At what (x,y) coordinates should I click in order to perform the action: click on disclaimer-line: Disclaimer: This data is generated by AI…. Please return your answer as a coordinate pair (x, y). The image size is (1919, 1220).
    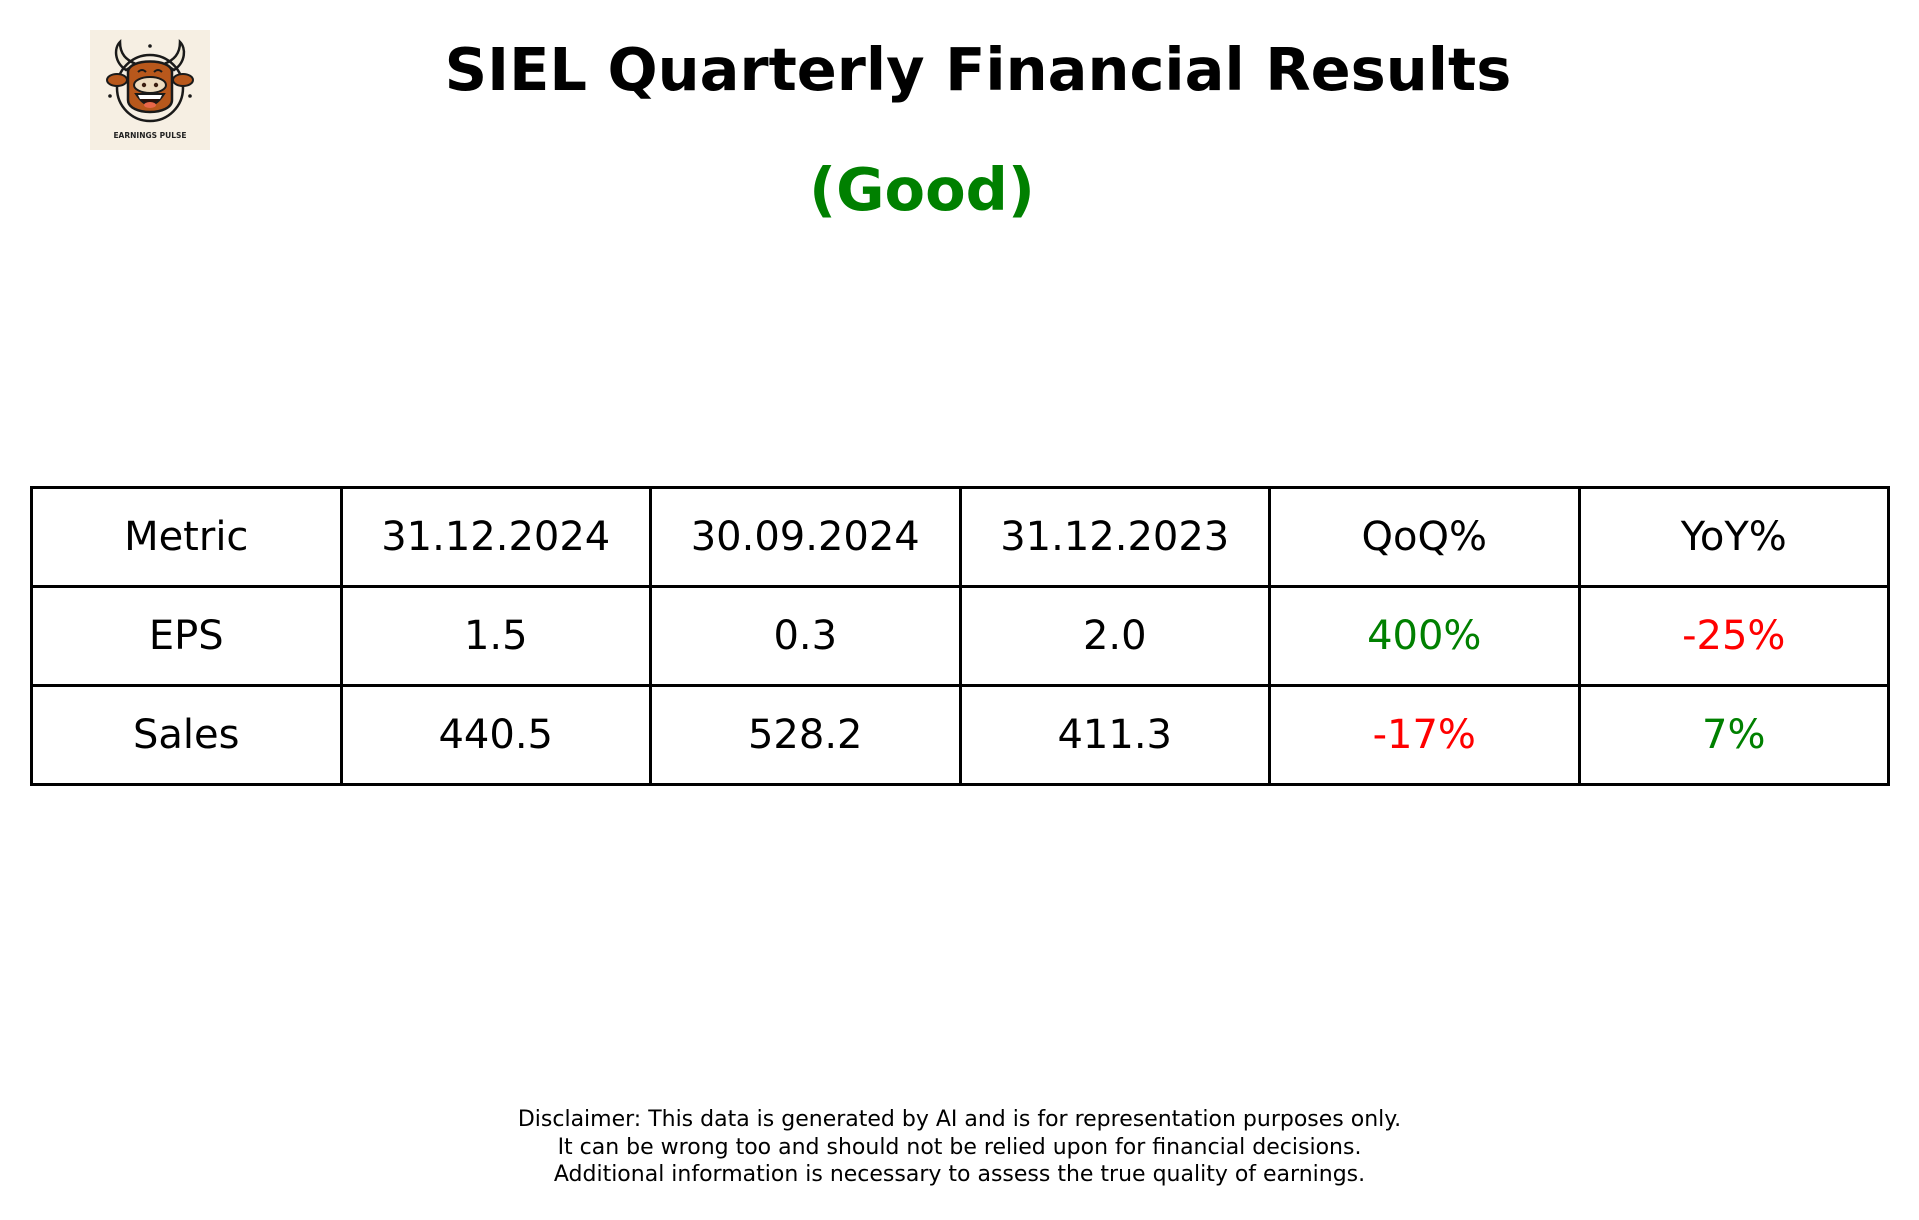
    Looking at the image, I should click on (959, 1119).